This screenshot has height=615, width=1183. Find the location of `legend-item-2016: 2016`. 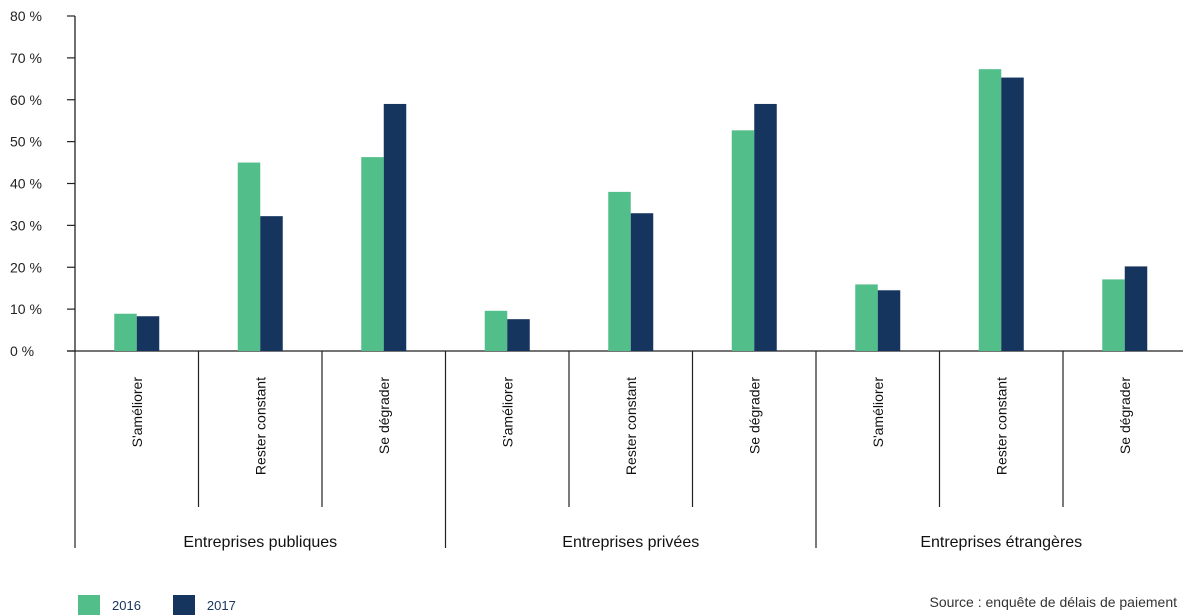

legend-item-2016: 2016 is located at coordinates (109, 605).